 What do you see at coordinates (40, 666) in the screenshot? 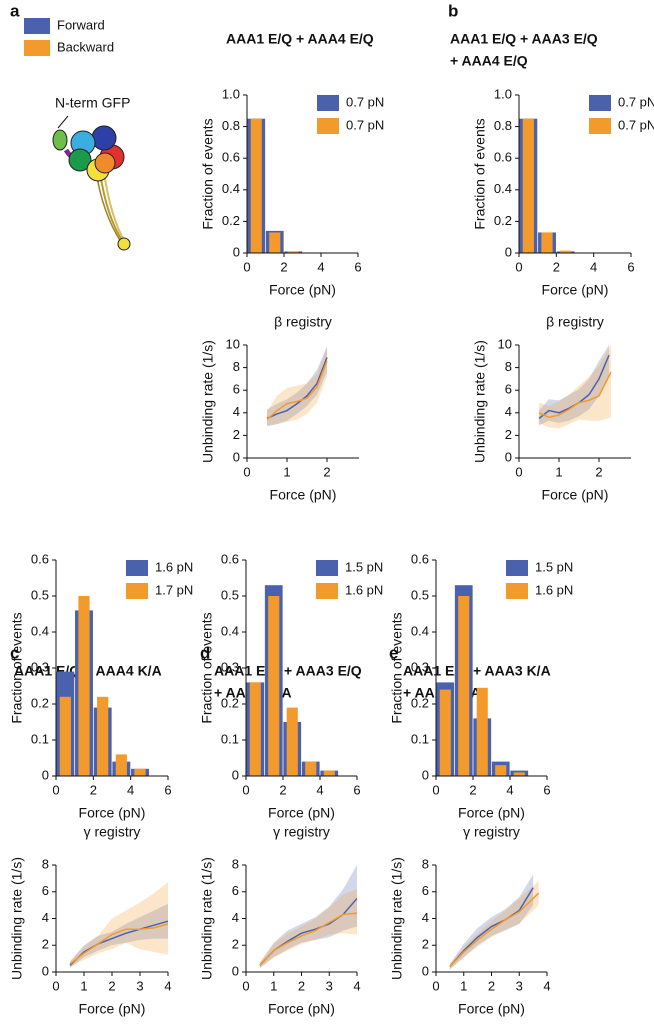
I see `y-tick-label: 0.3` at bounding box center [40, 666].